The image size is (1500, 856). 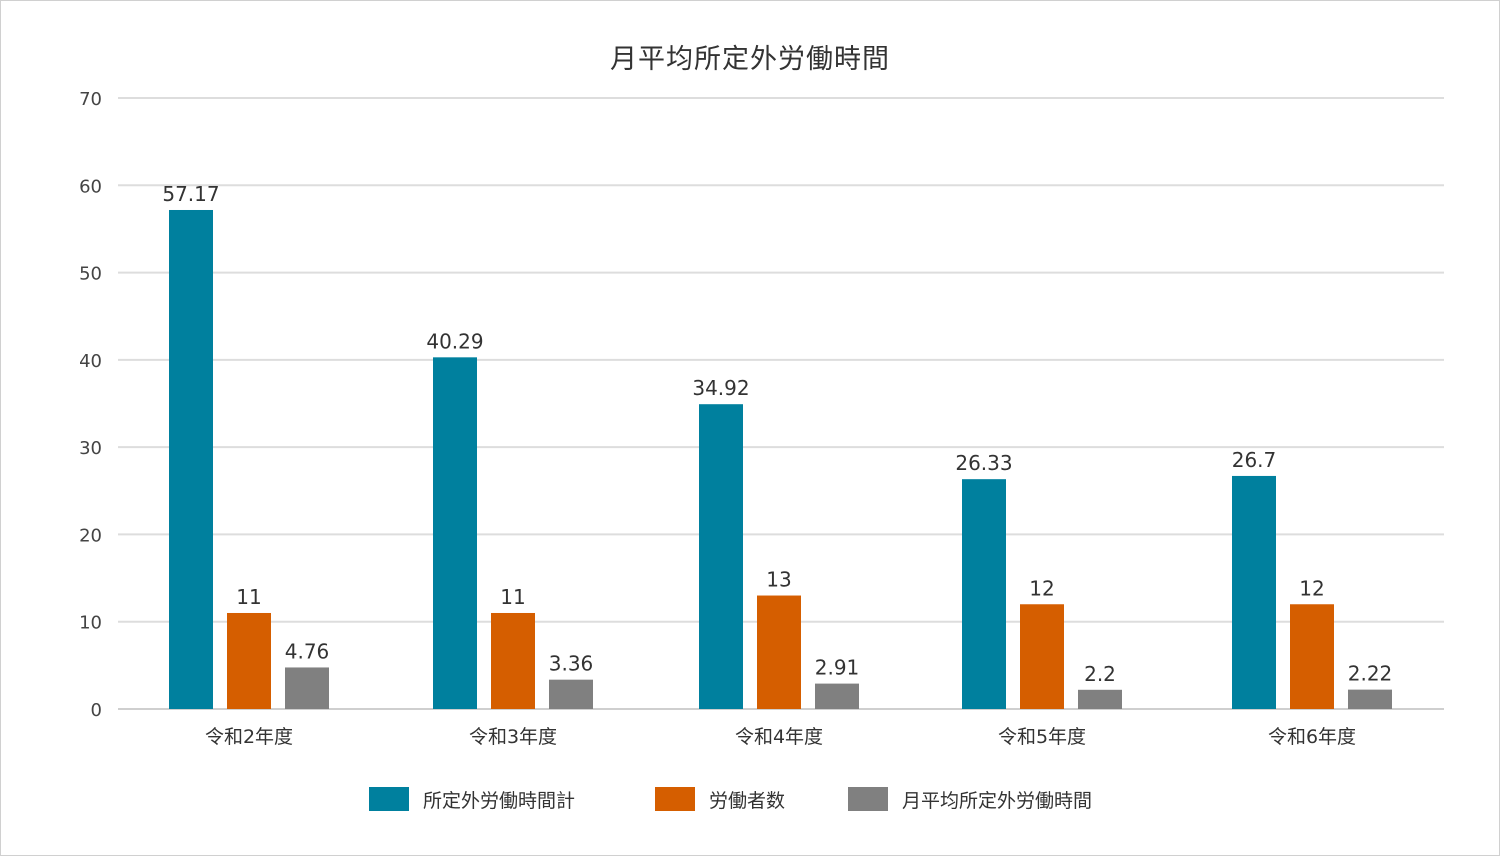 I want to click on legend: 所定外労働時間計 労働者数 月平均所定外労働時間, so click(x=750, y=799).